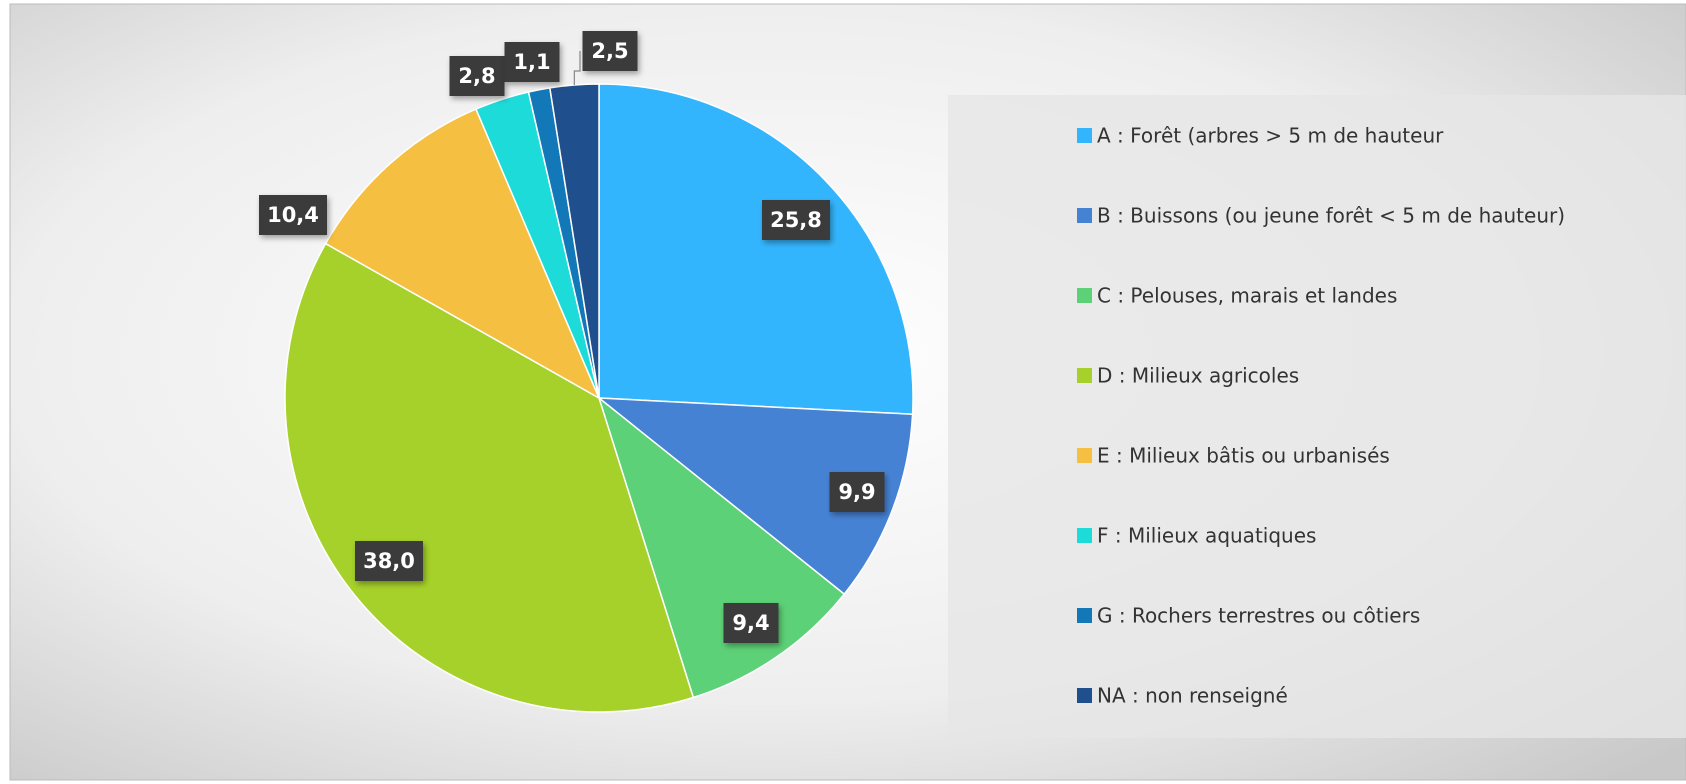 The image size is (1686, 784). What do you see at coordinates (1258, 616) in the screenshot?
I see `legend-label: G : Rochers terrestres ou côtiers` at bounding box center [1258, 616].